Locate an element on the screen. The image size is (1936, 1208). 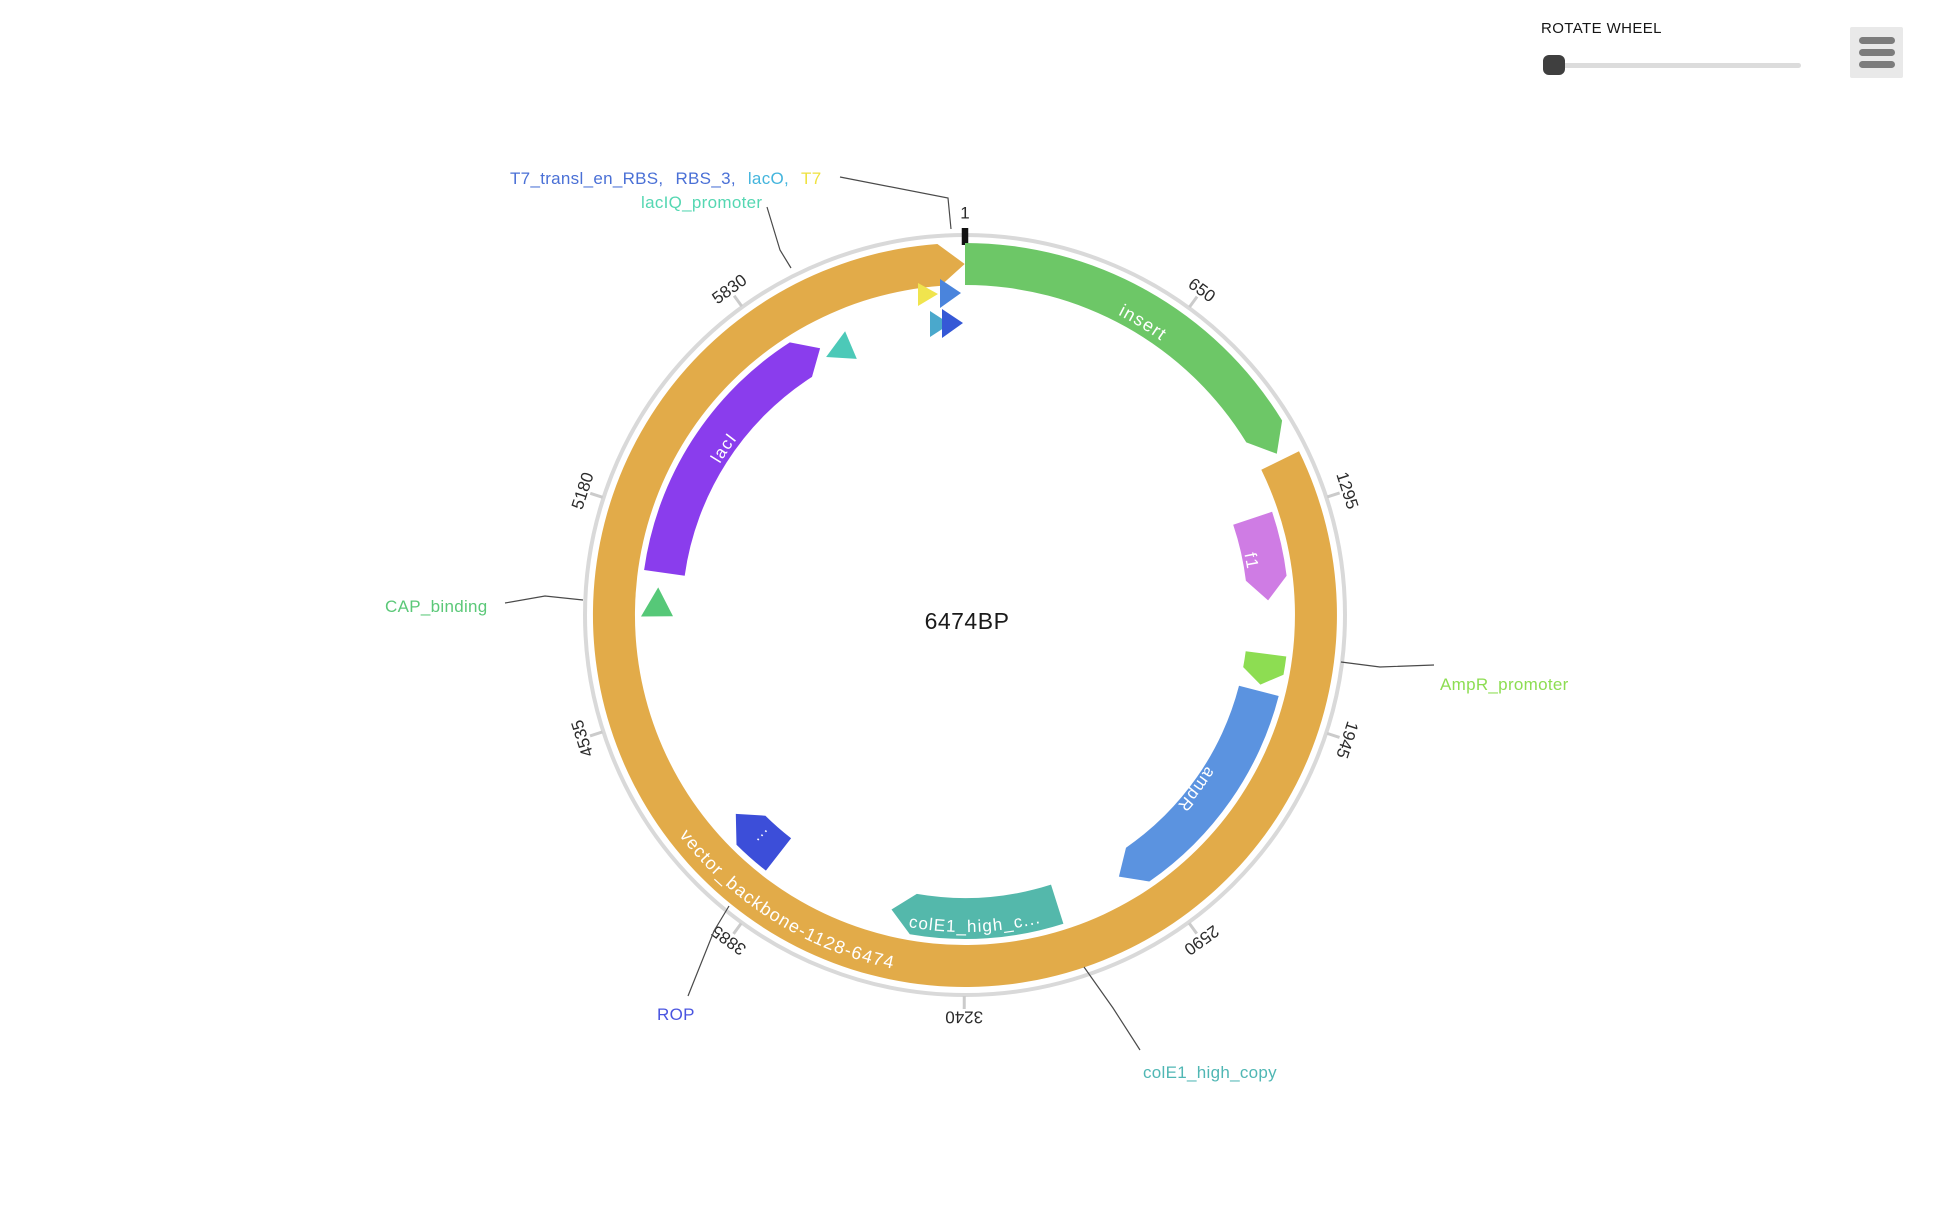
feature-f1 is located at coordinates (1260, 556).